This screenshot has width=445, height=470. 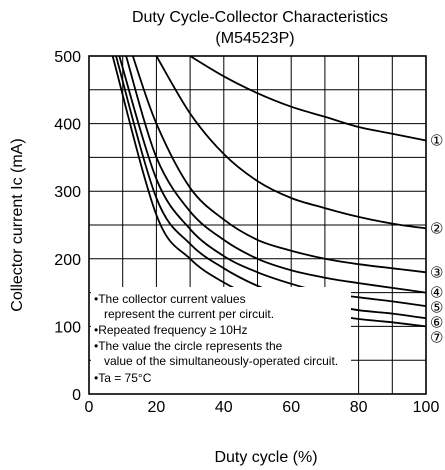 I want to click on y-tick-label: 400, so click(x=67, y=125).